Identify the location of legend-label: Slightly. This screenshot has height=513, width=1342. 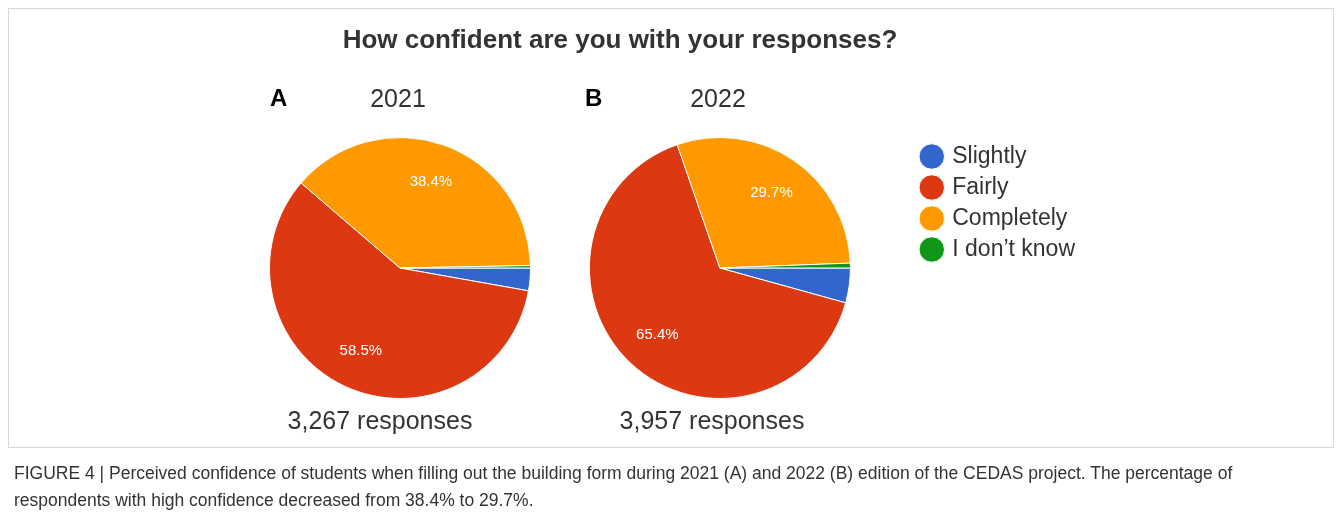
(989, 154).